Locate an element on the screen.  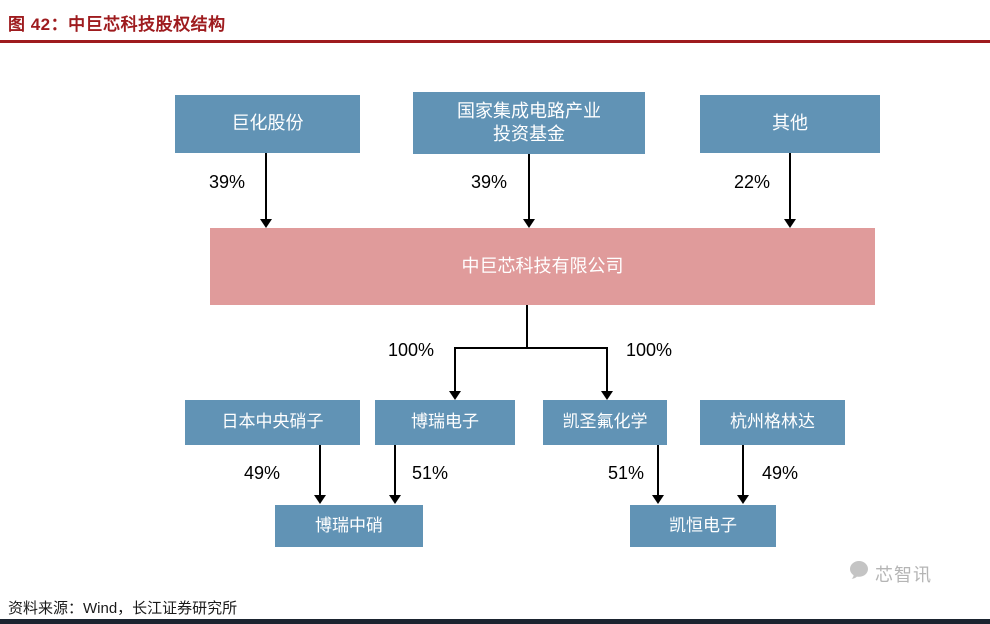
node-company: 中巨芯科技有限公司 is located at coordinates (542, 266).